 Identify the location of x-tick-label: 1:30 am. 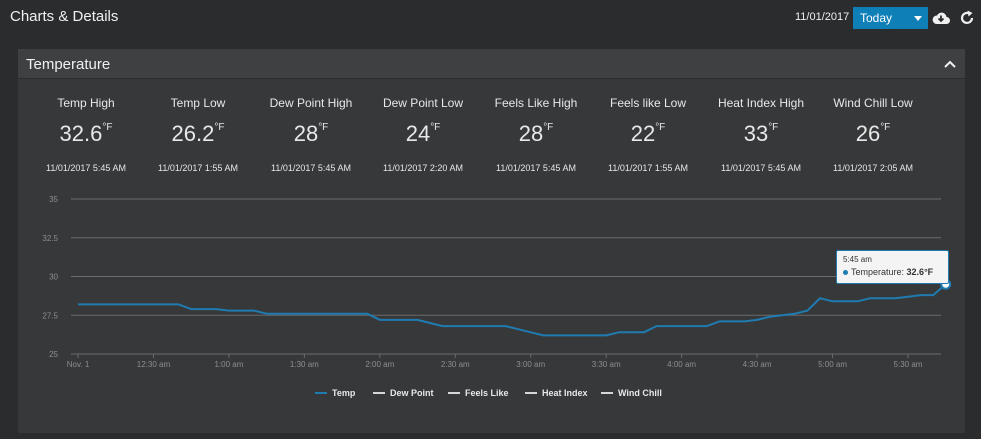
(304, 364).